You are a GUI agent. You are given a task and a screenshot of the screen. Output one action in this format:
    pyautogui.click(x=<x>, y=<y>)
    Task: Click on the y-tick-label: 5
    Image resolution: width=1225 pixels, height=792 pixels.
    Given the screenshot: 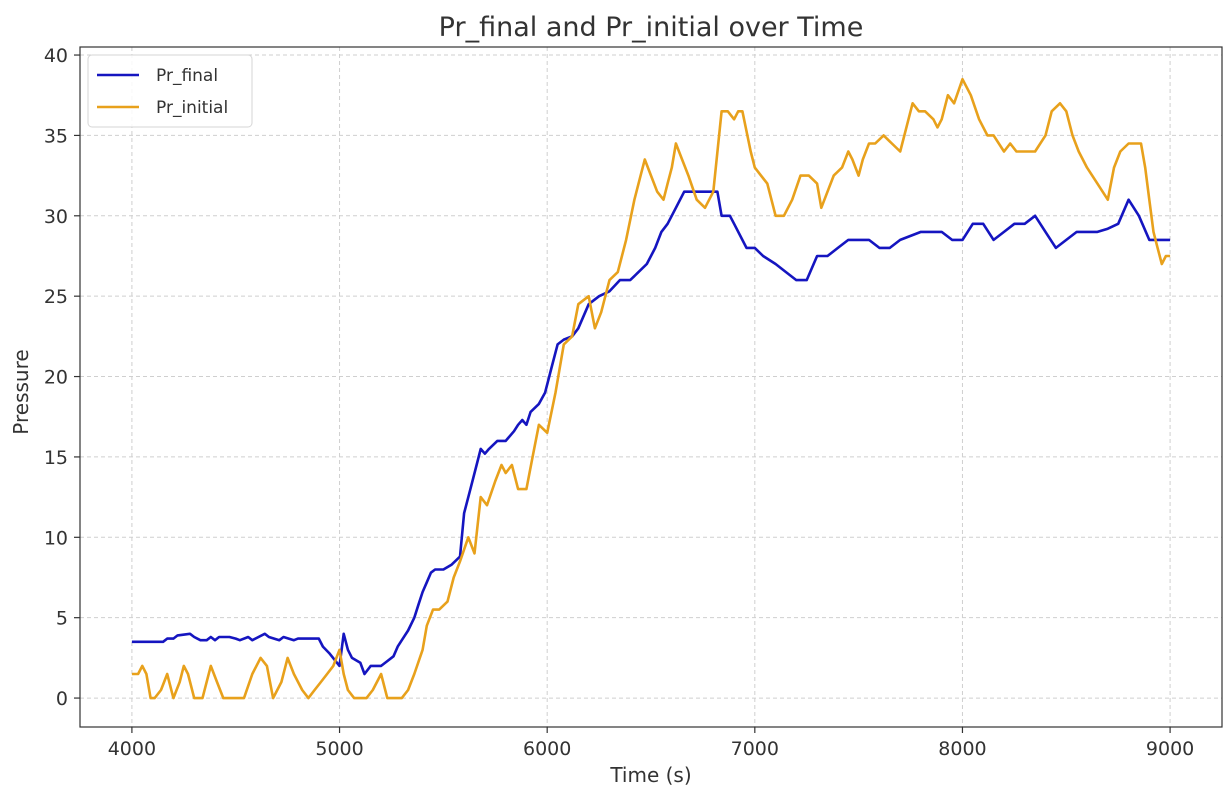 What is the action you would take?
    pyautogui.click(x=62, y=619)
    